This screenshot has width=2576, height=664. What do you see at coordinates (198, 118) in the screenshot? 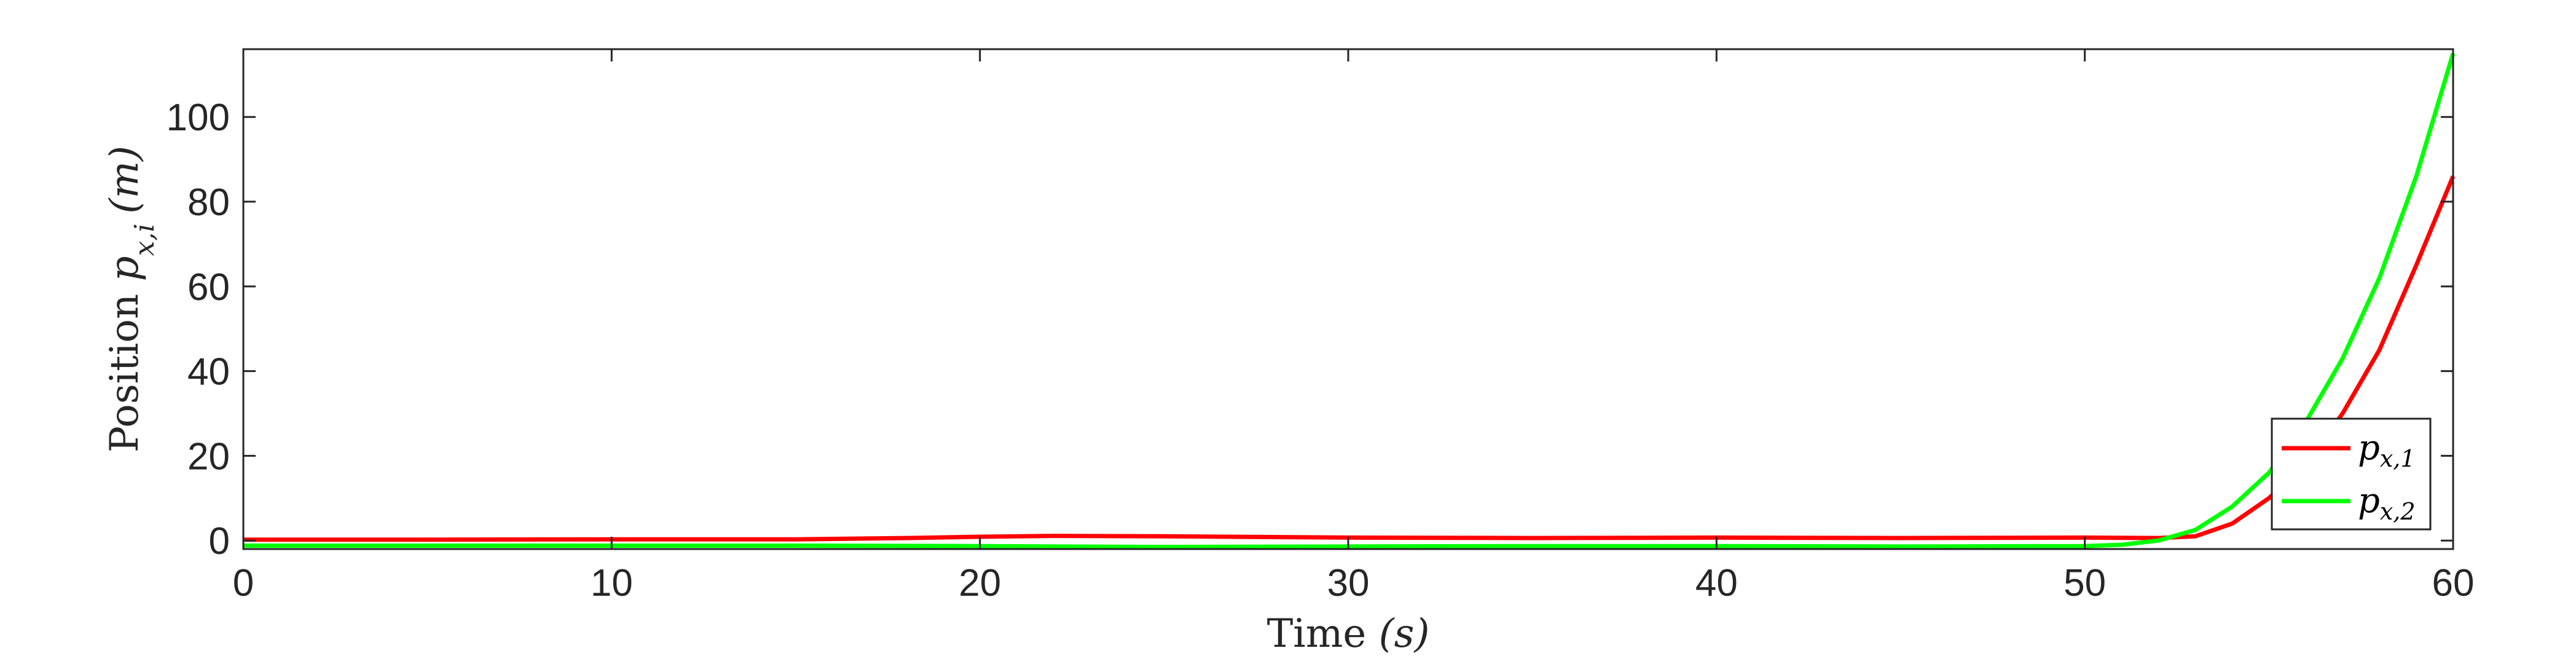
I see `y-tick-label: 100` at bounding box center [198, 118].